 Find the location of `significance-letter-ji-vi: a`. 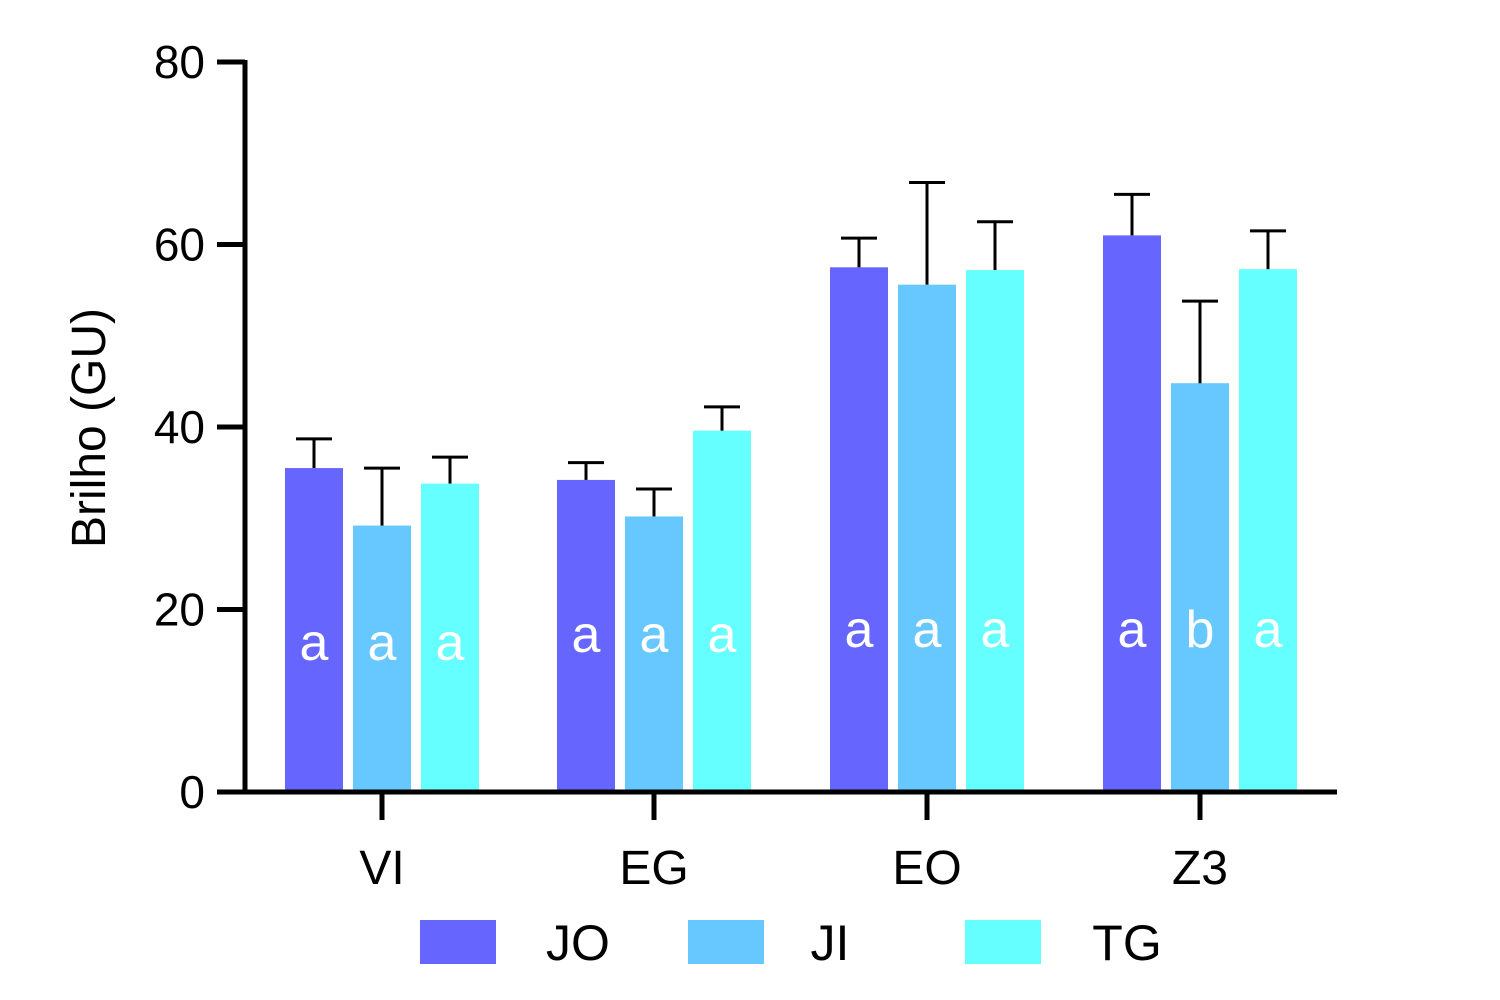

significance-letter-ji-vi: a is located at coordinates (382, 643).